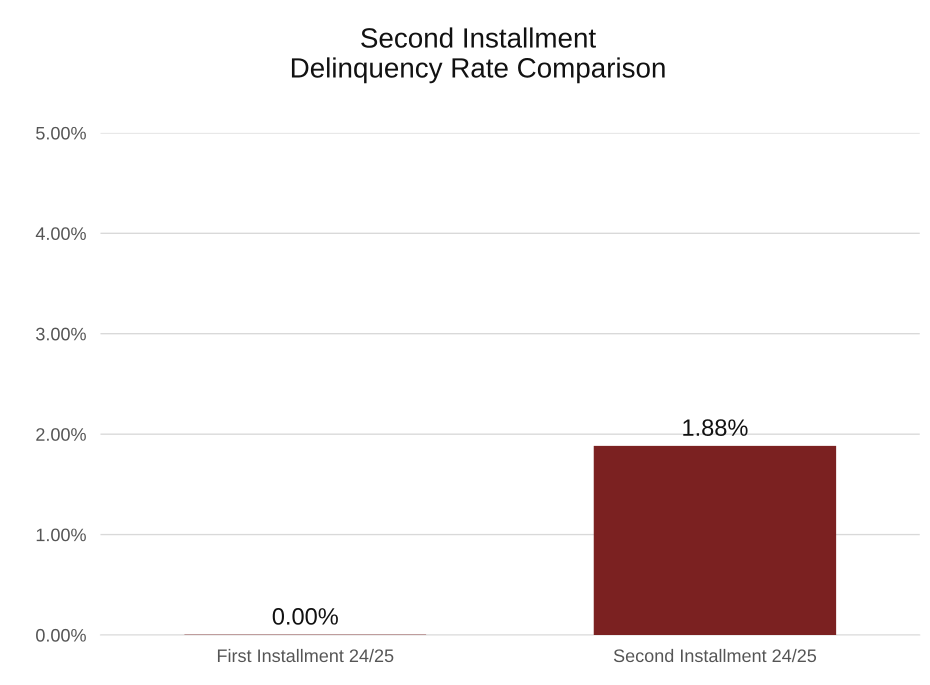  Describe the element at coordinates (61, 635) in the screenshot. I see `y-tick-label: 0.00%` at that location.